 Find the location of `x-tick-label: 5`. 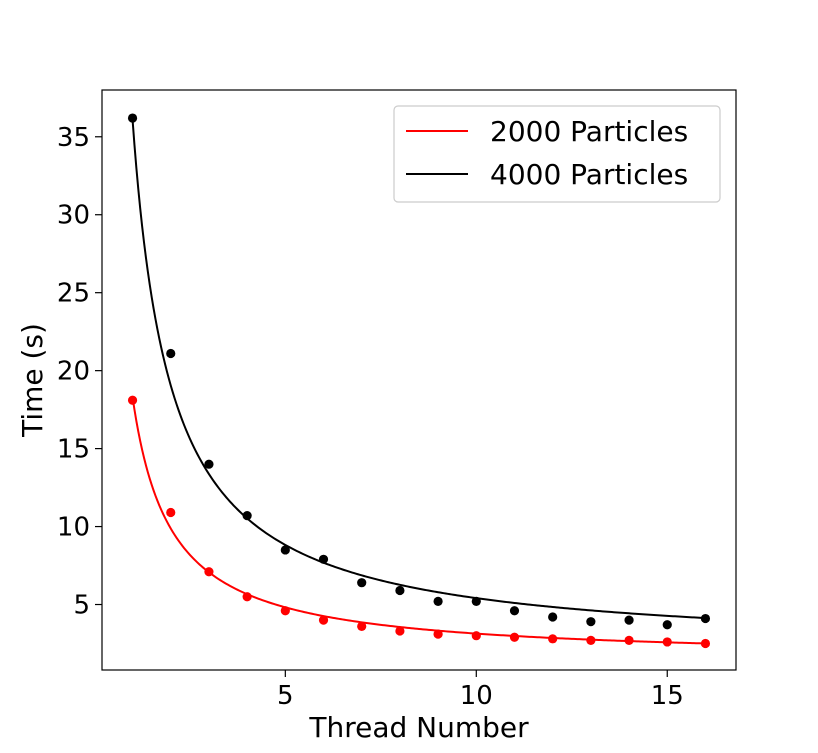

x-tick-label: 5 is located at coordinates (285, 696).